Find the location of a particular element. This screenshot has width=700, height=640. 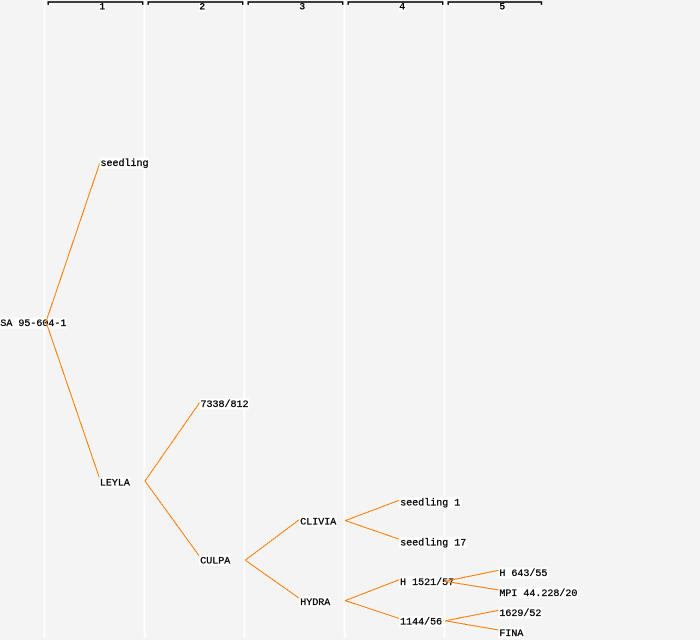

svg-text: FINA is located at coordinates (511, 634).